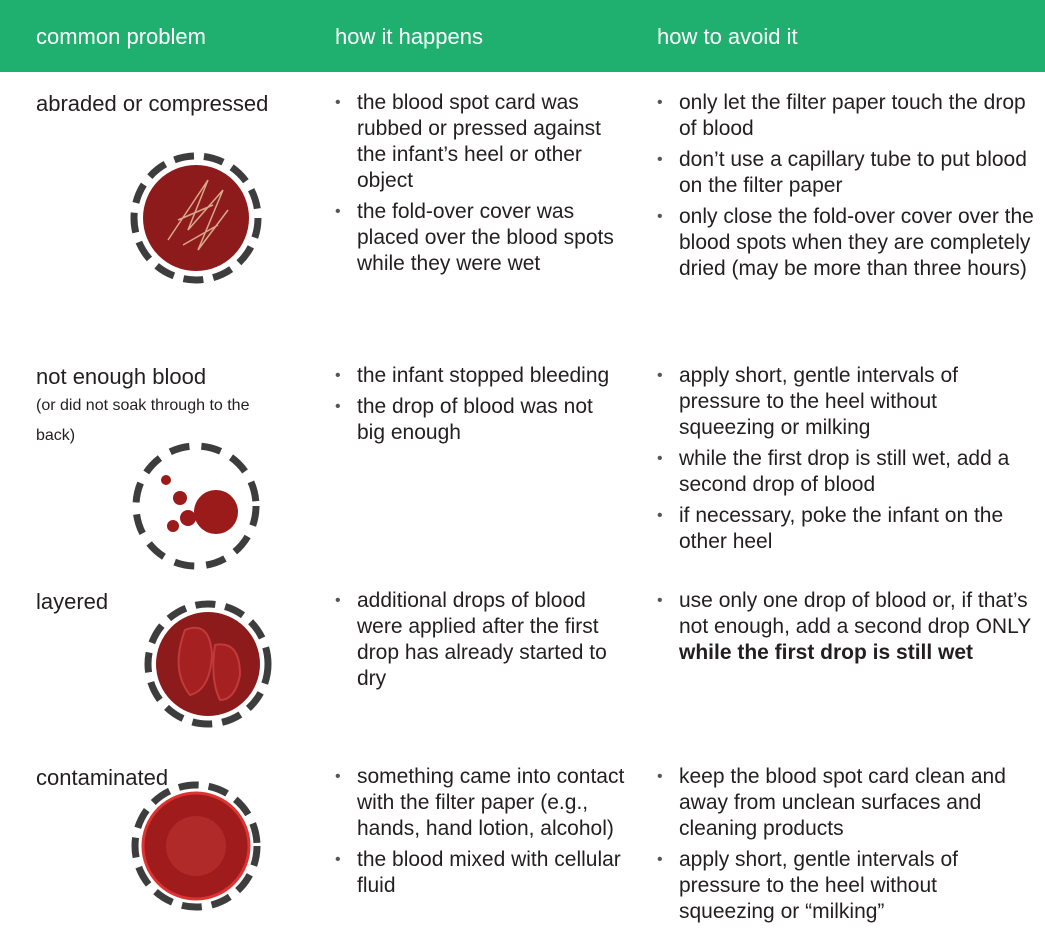 Image resolution: width=1045 pixels, height=930 pixels. I want to click on problem-title: layered, so click(161, 602).